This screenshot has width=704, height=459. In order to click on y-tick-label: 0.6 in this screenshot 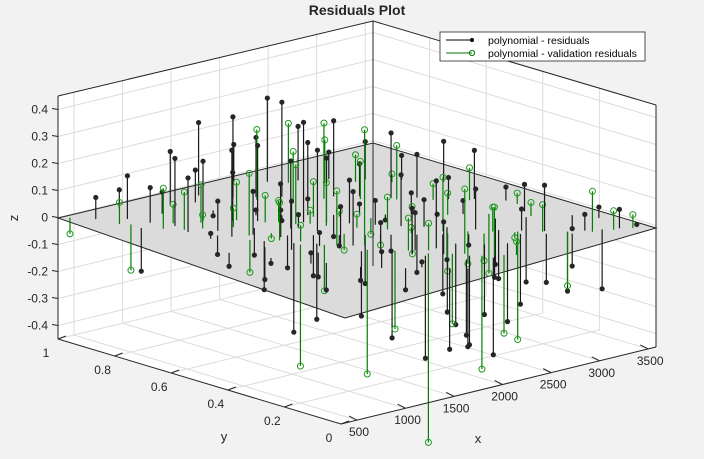, I will do `click(159, 387)`.